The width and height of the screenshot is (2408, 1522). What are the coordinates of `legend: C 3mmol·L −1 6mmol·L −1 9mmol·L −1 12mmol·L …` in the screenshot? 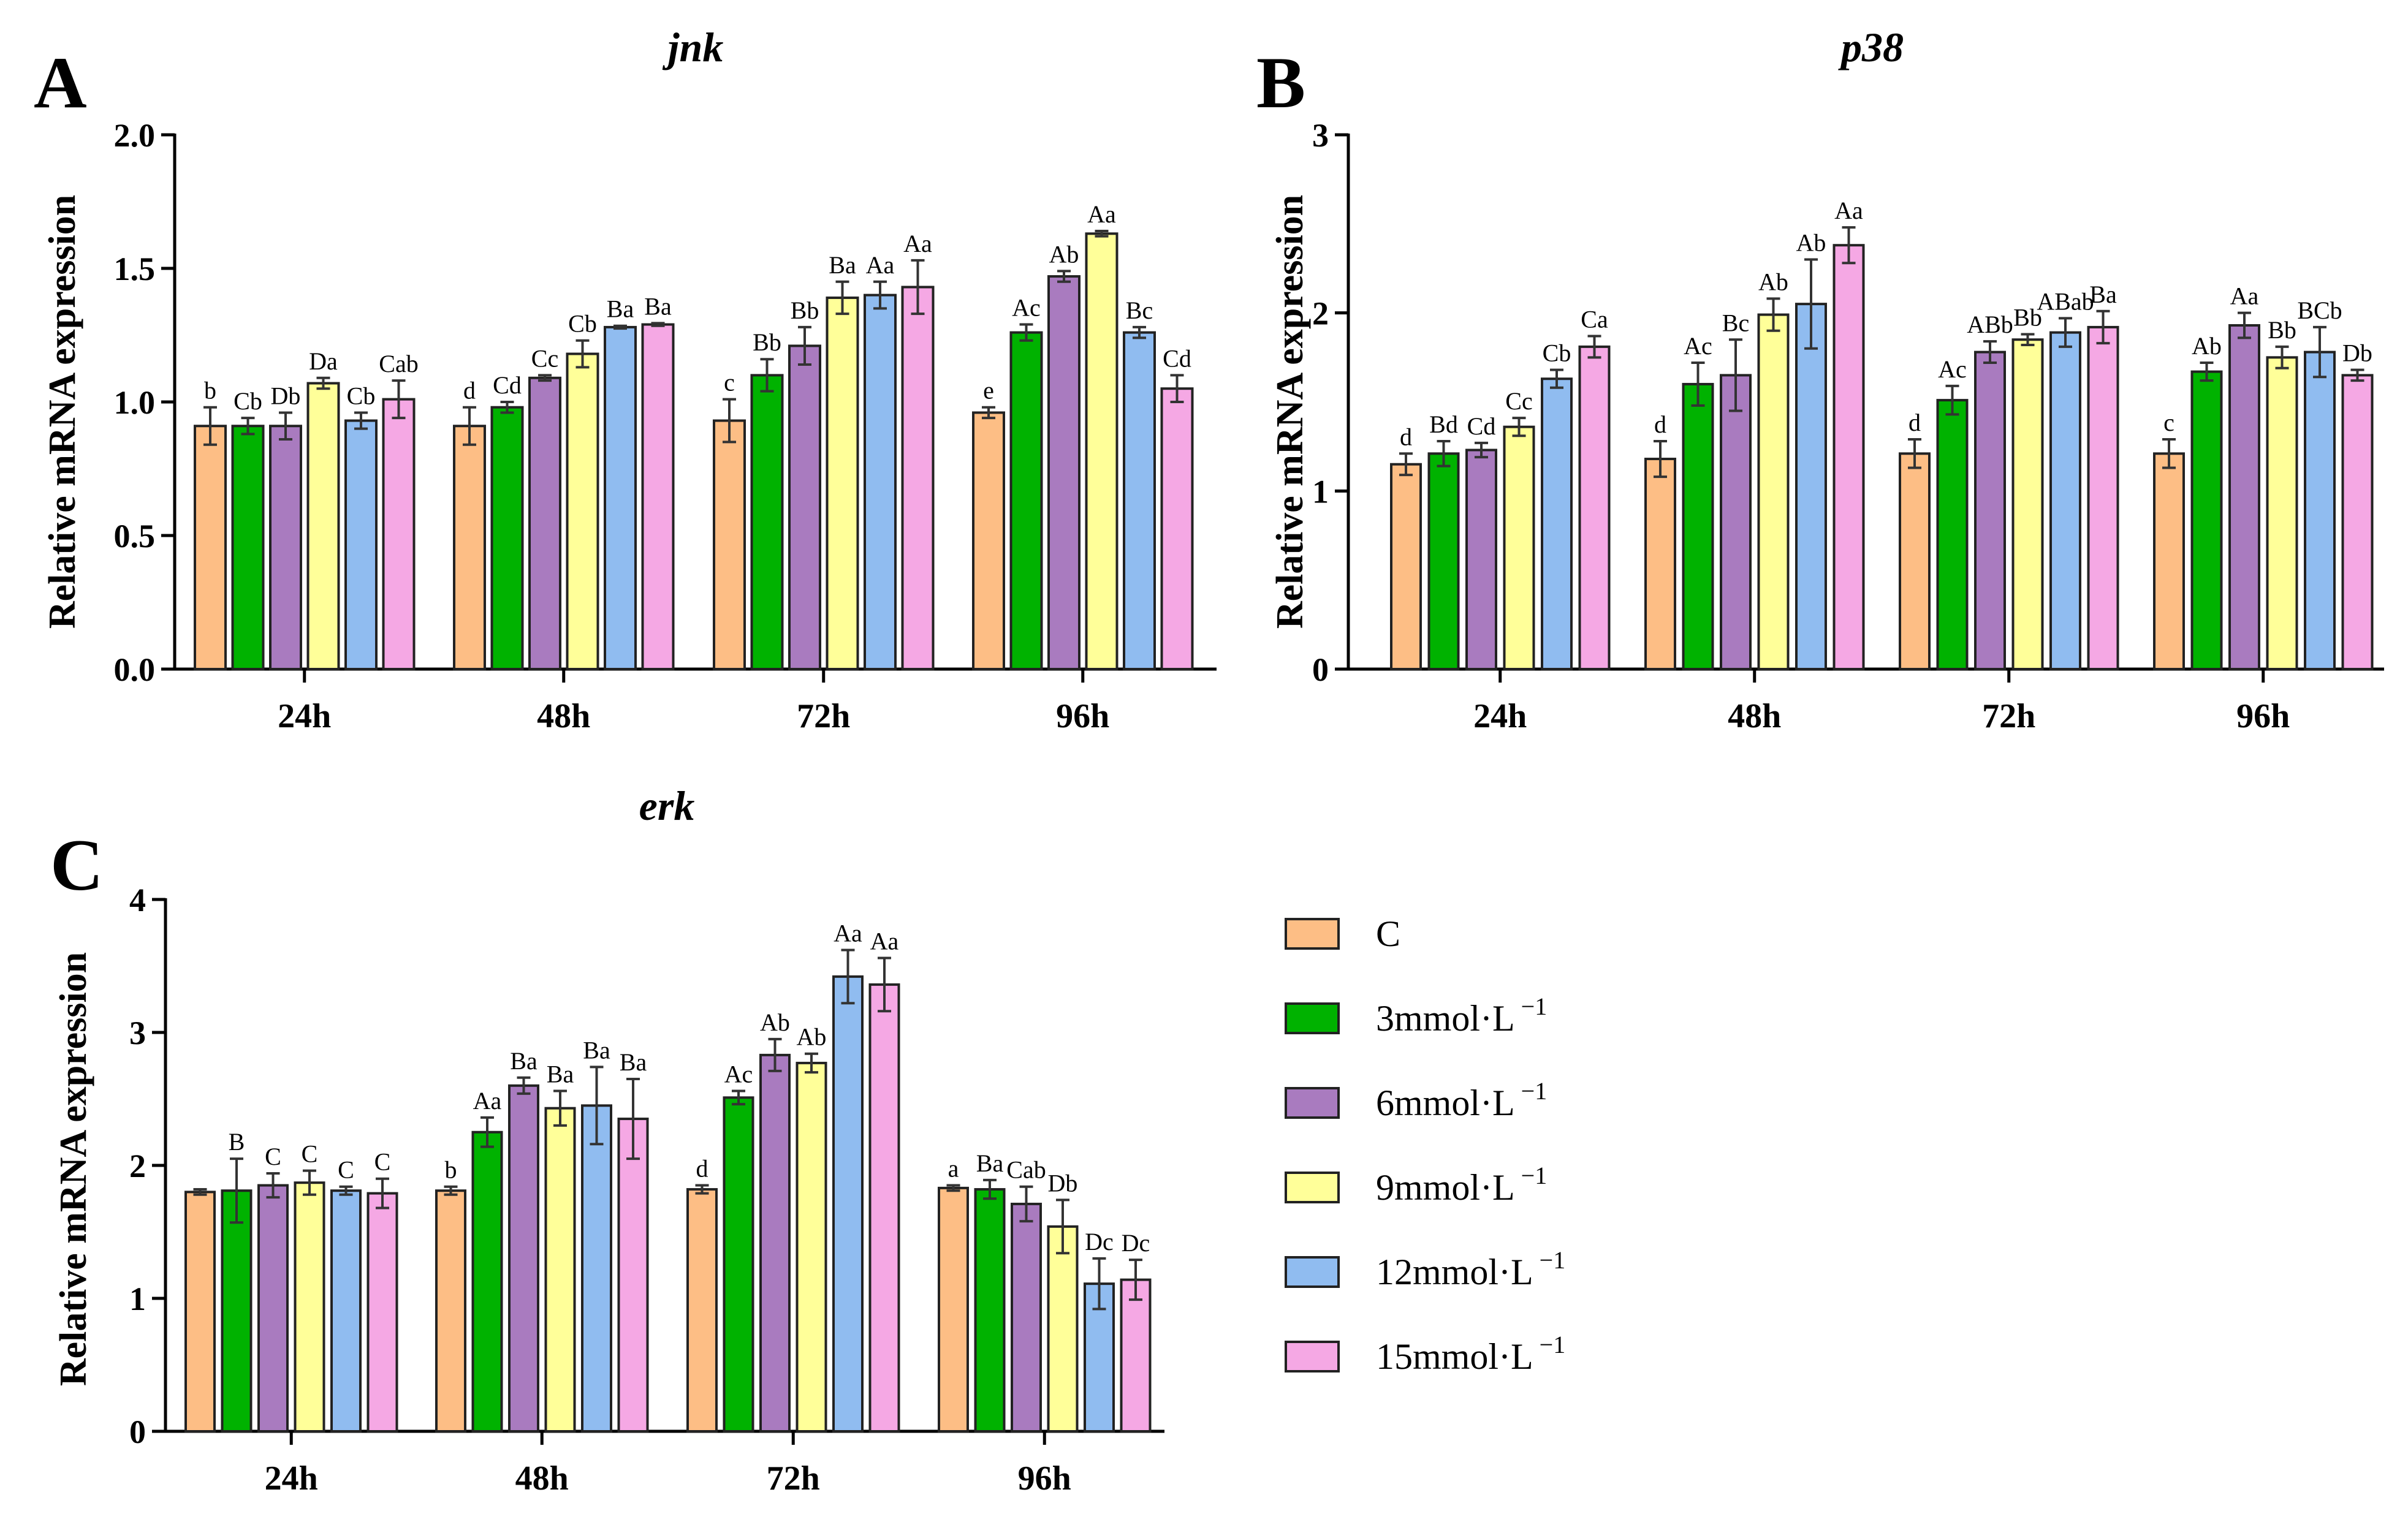 It's located at (1425, 1145).